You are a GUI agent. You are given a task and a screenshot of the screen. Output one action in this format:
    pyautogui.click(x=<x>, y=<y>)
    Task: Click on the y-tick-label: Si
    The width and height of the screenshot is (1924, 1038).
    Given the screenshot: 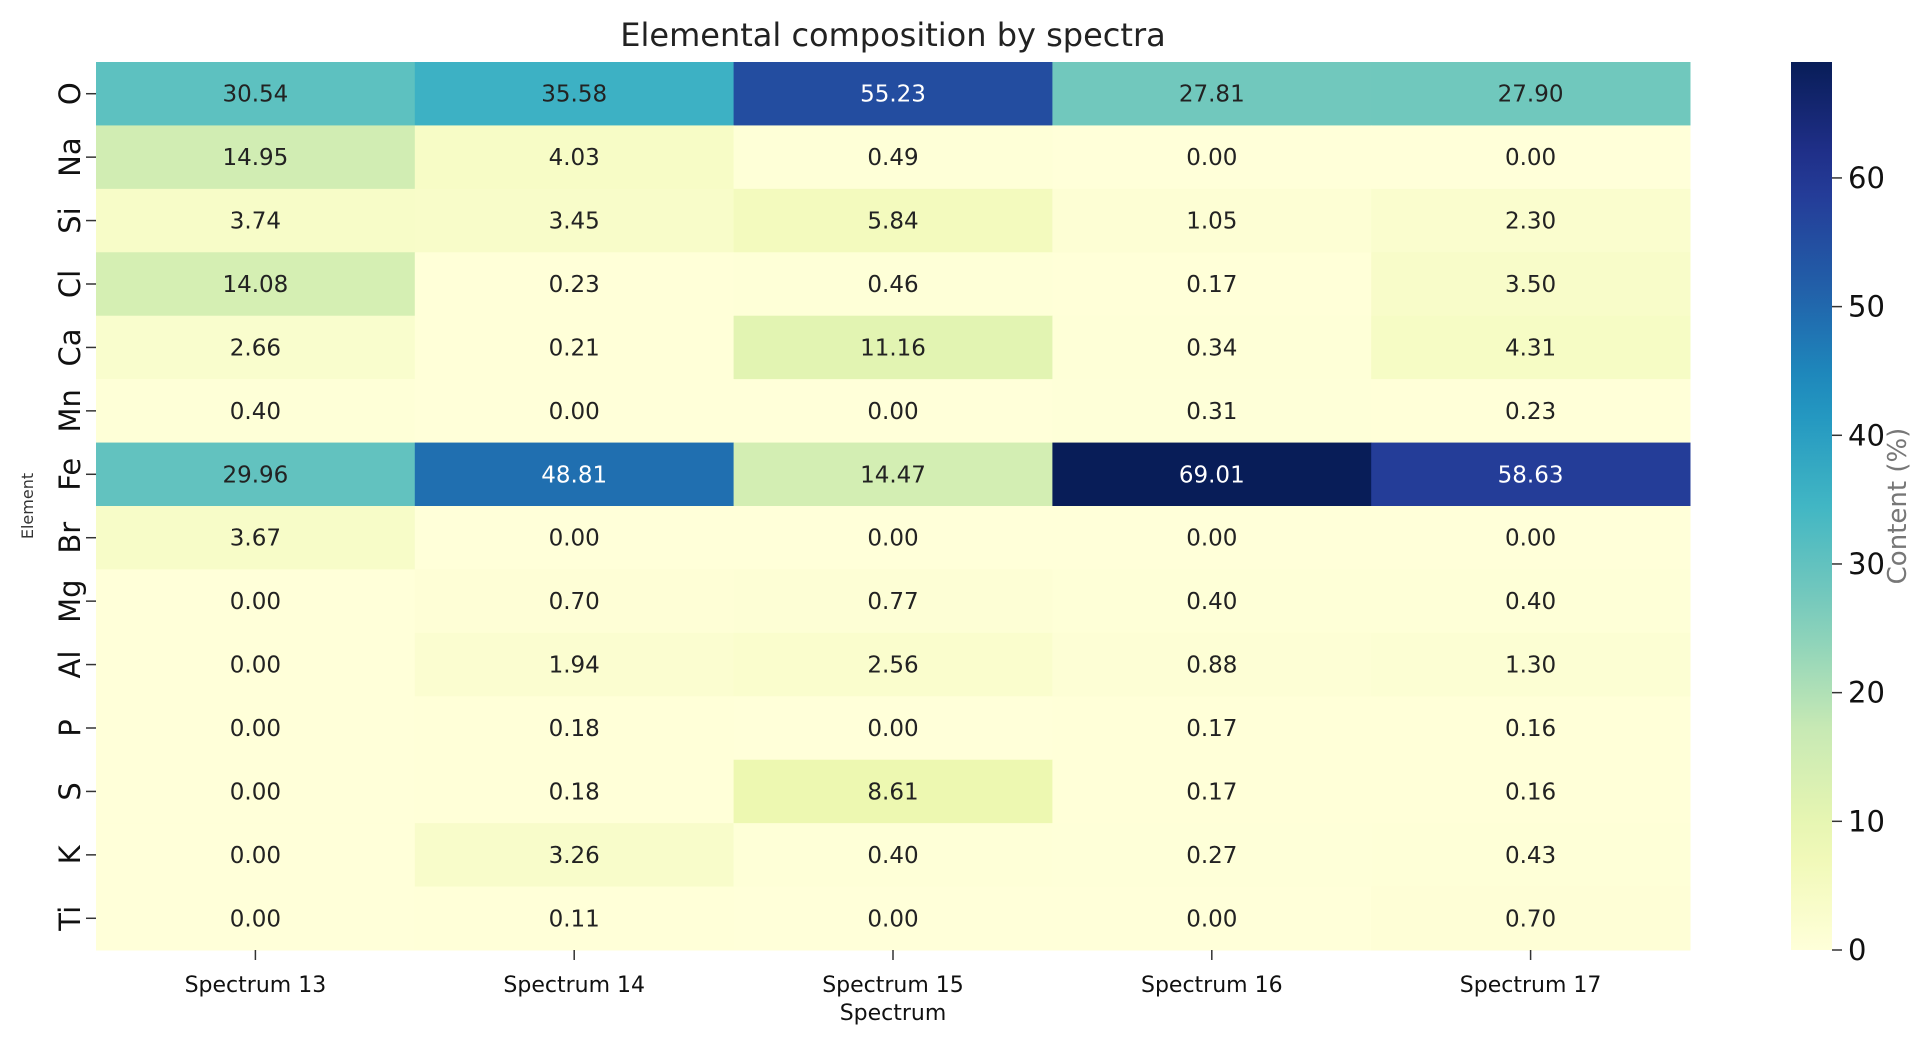 What is the action you would take?
    pyautogui.click(x=70, y=220)
    